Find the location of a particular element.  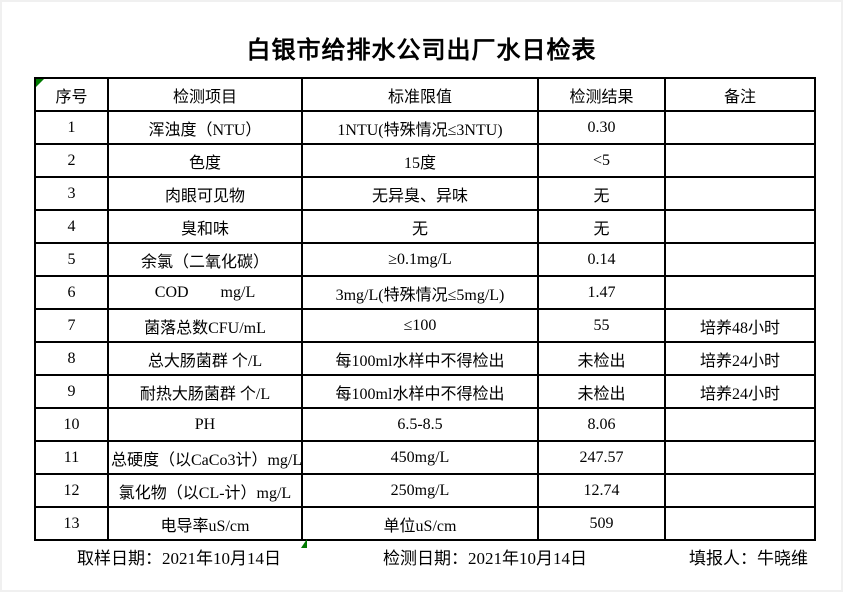

cell-no: 11 is located at coordinates (71, 457).